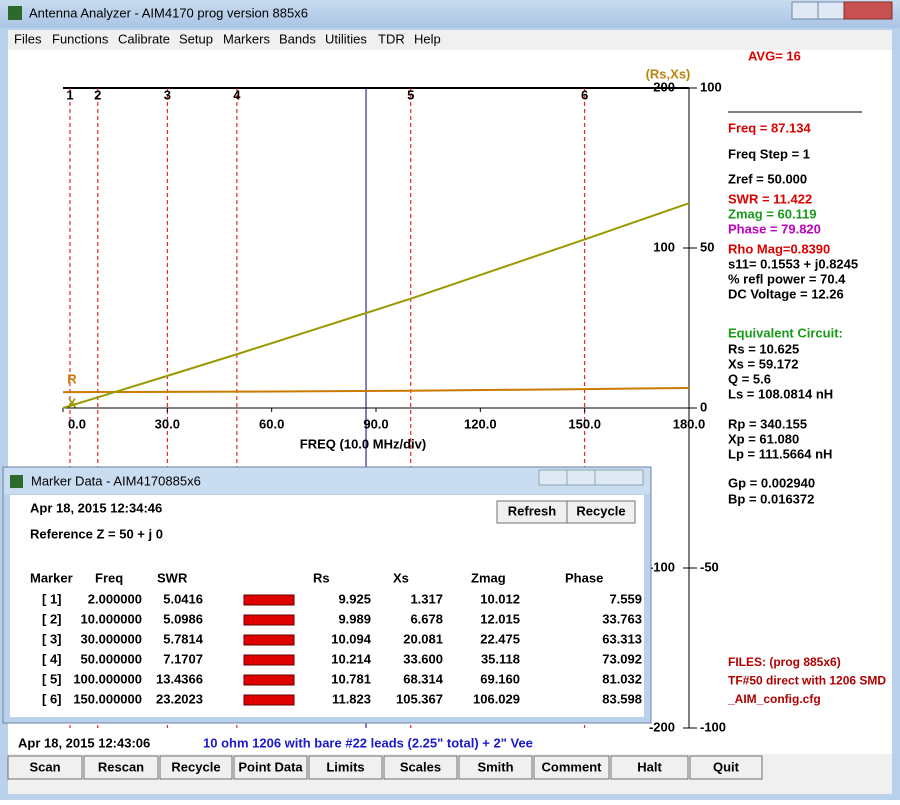  Describe the element at coordinates (553, 477) in the screenshot. I see `marker-min-button` at that location.